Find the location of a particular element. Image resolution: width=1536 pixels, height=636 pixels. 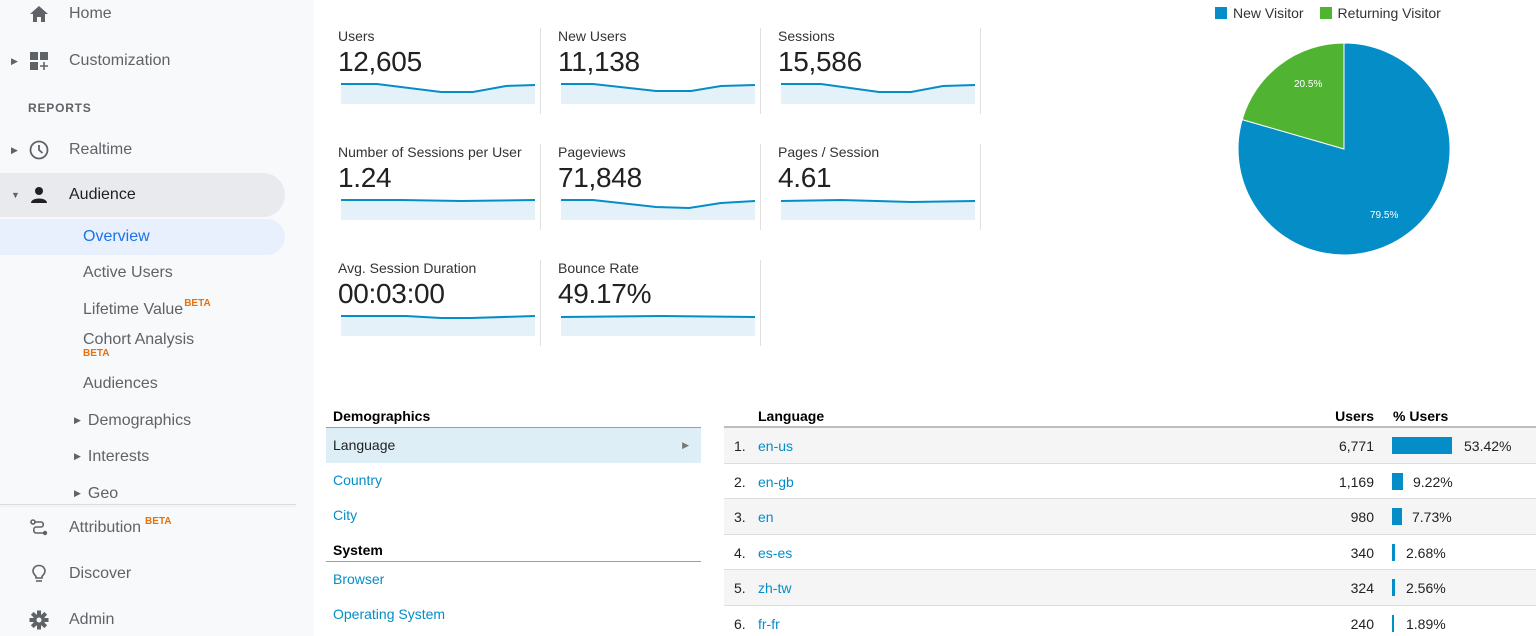

metric-label: Users is located at coordinates (356, 36).